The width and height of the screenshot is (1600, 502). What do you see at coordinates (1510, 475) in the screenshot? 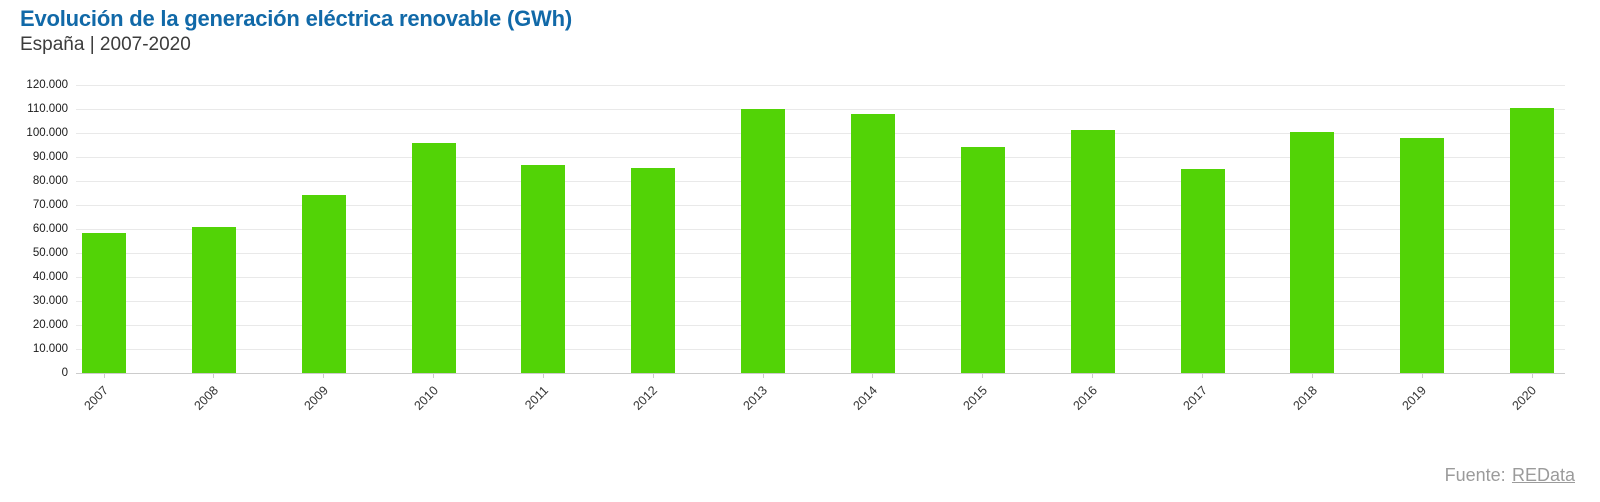
I see `source-line: Fuente: REData` at bounding box center [1510, 475].